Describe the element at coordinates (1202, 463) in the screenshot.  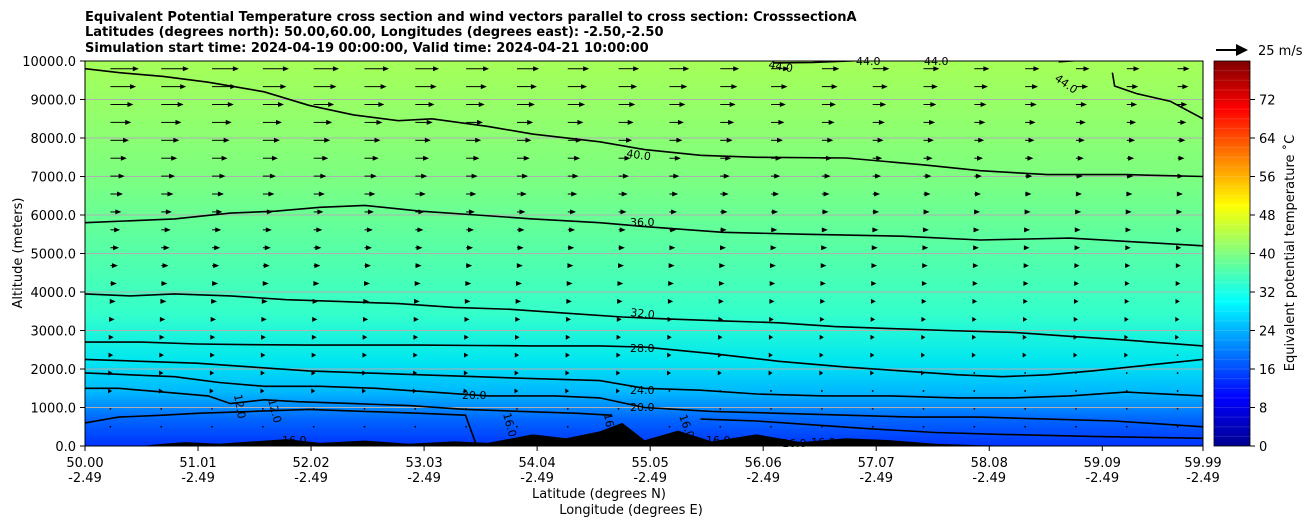
I see `x-tick-label-latitude: 59.99` at that location.